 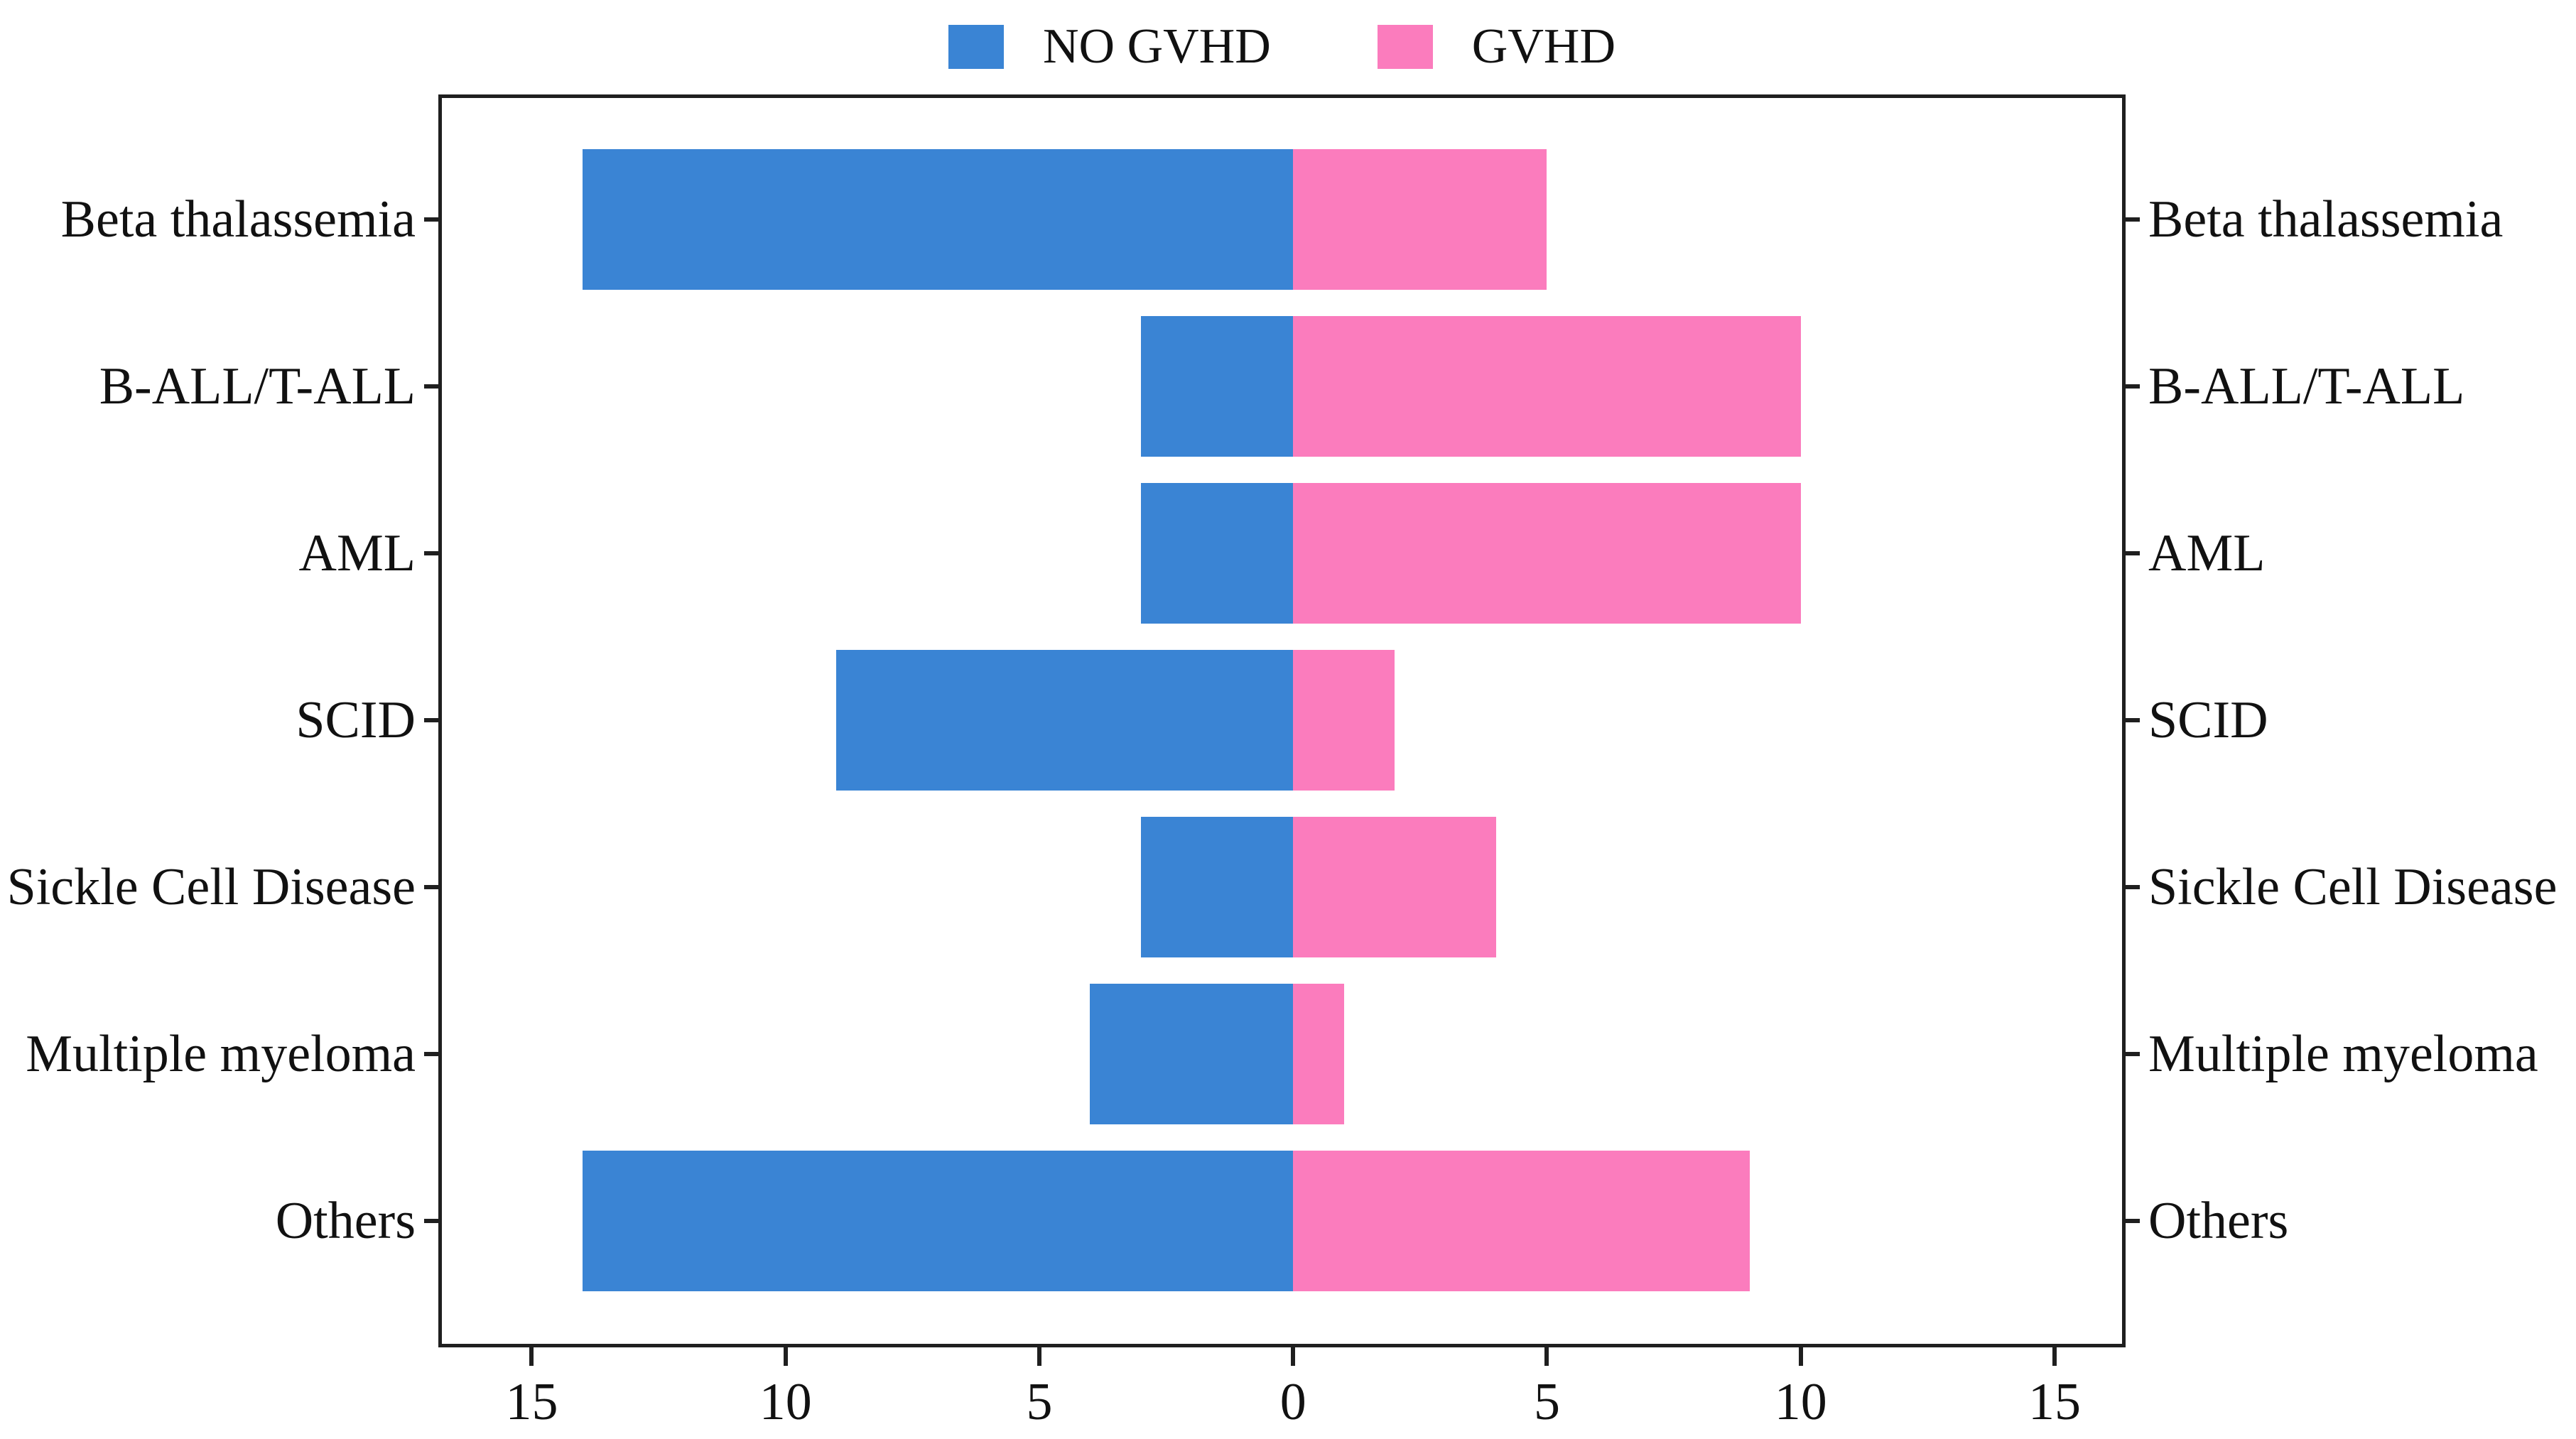 What do you see at coordinates (1420, 219) in the screenshot?
I see `bar-gvhd-beta-thalassemia` at bounding box center [1420, 219].